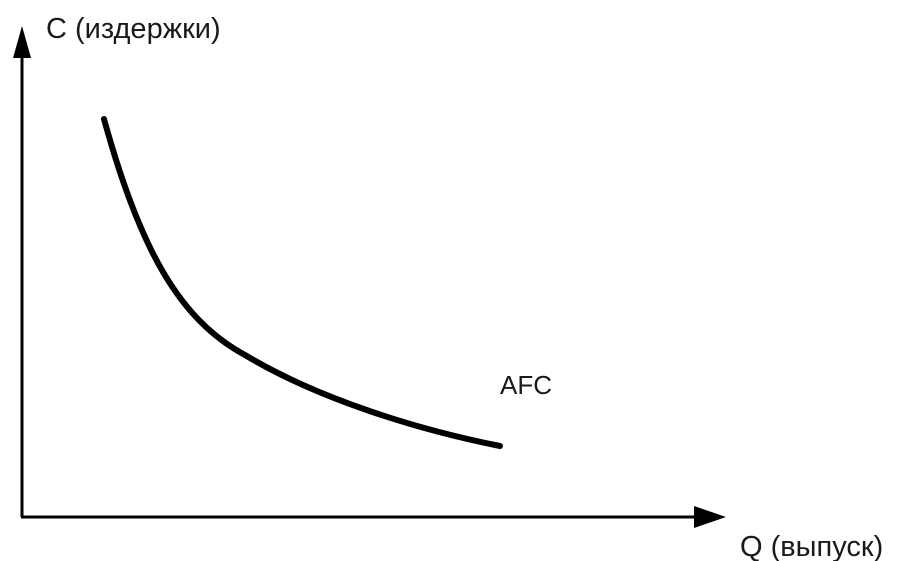  Describe the element at coordinates (710, 517) in the screenshot. I see `x-axis-arrowhead` at that location.